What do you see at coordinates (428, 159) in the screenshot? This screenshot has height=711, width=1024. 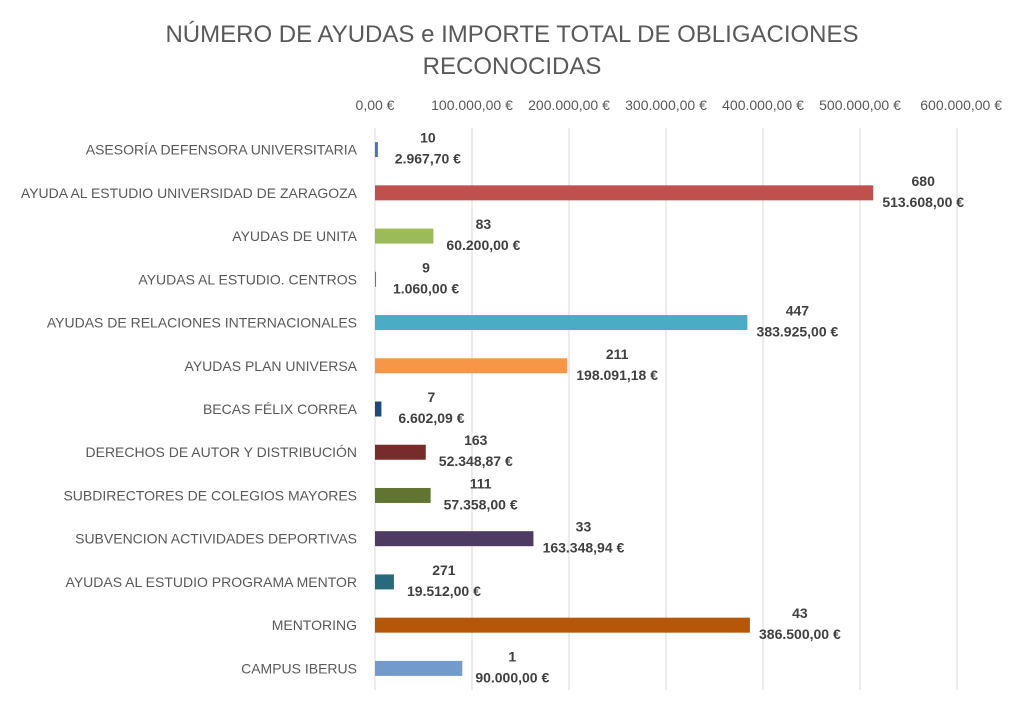 I see `data-label-amount: 2.967,70 €` at bounding box center [428, 159].